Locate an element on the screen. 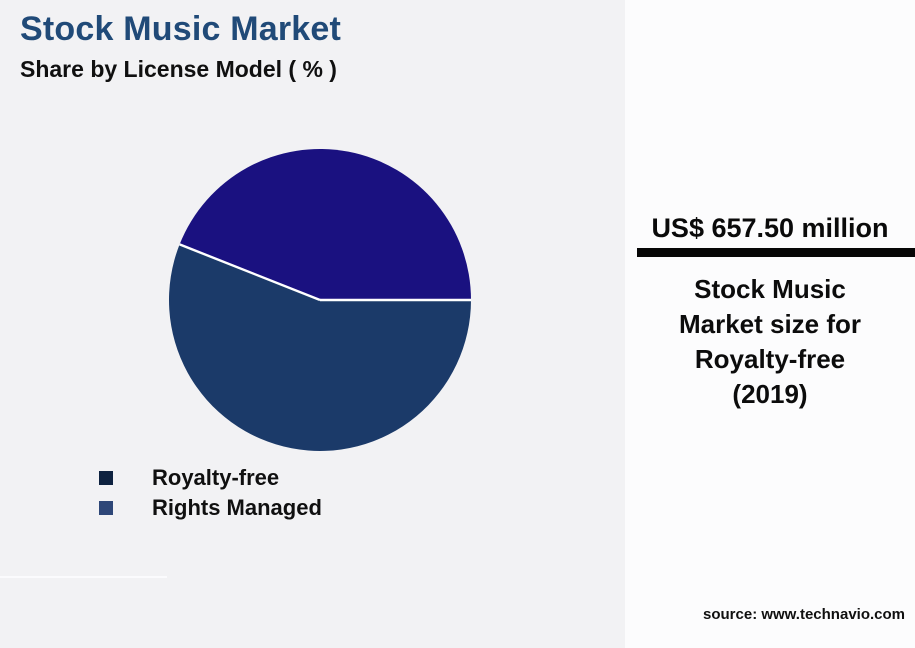 This screenshot has height=648, width=915. chart-legend: Royalty-free Rights Managed is located at coordinates (210, 493).